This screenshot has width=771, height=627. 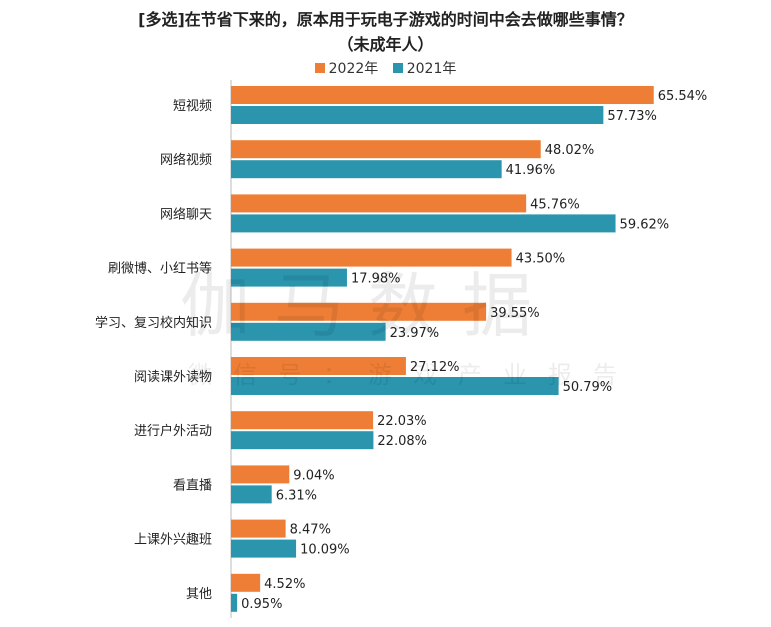 I want to click on data-label: 8.47%, so click(x=310, y=530).